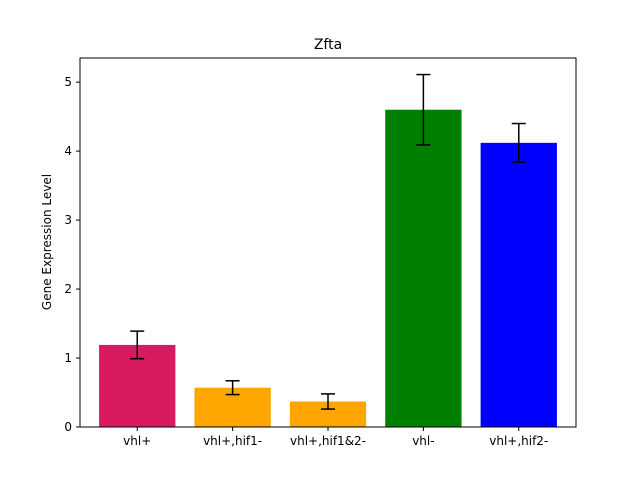 This screenshot has height=484, width=640. What do you see at coordinates (68, 151) in the screenshot?
I see `y-tick-label-4: 4` at bounding box center [68, 151].